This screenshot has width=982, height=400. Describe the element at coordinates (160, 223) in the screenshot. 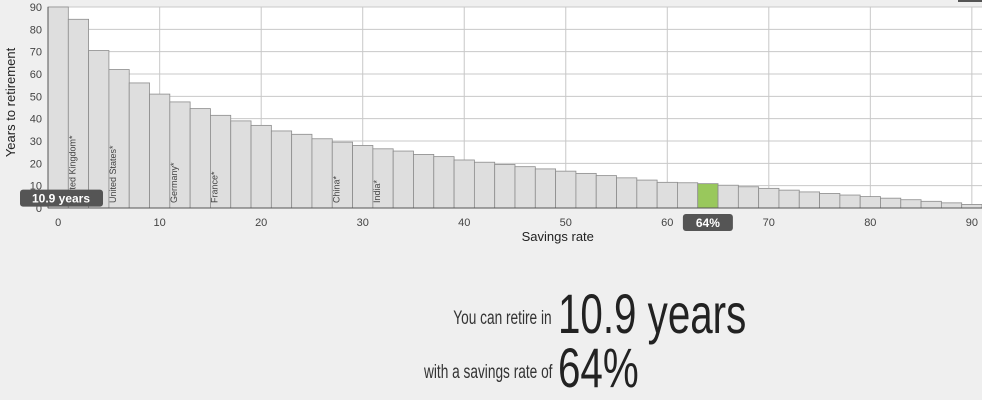

I see `x-tick-label: 10` at that location.